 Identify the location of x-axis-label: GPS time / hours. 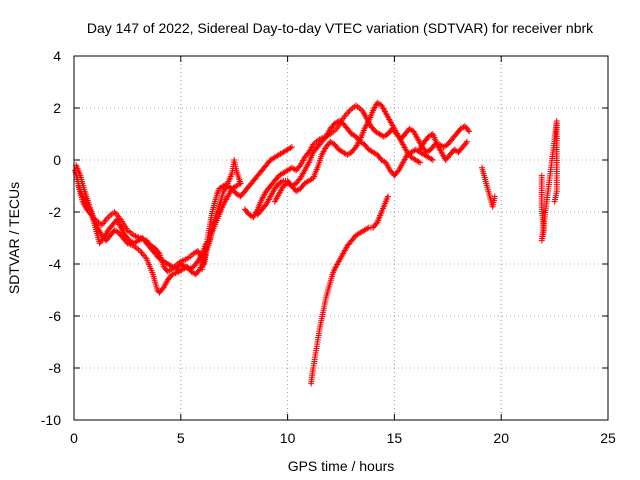
(341, 466).